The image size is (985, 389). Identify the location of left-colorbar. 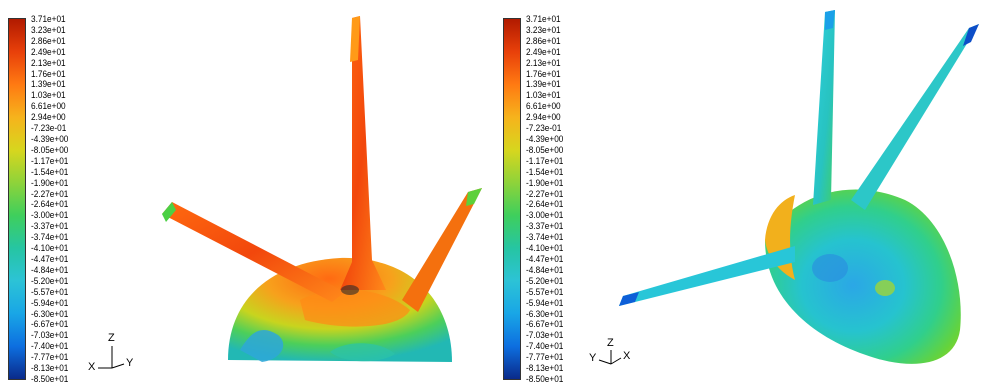
(17, 199).